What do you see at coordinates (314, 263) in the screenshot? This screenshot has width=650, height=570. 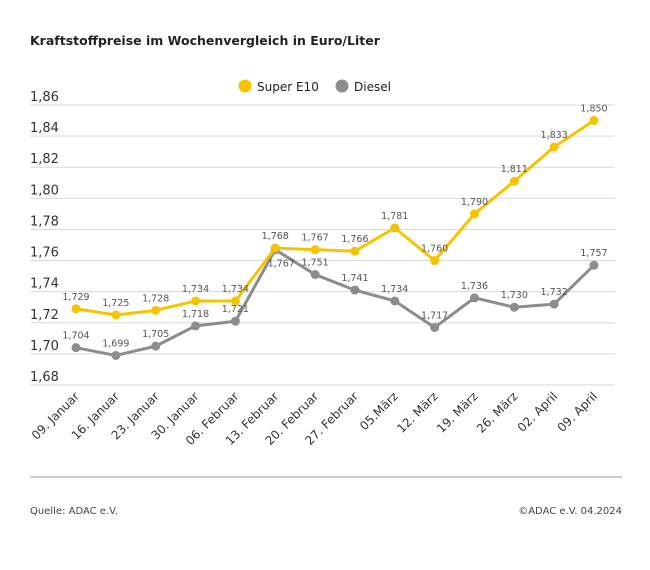 I see `data-label: 1,751` at bounding box center [314, 263].